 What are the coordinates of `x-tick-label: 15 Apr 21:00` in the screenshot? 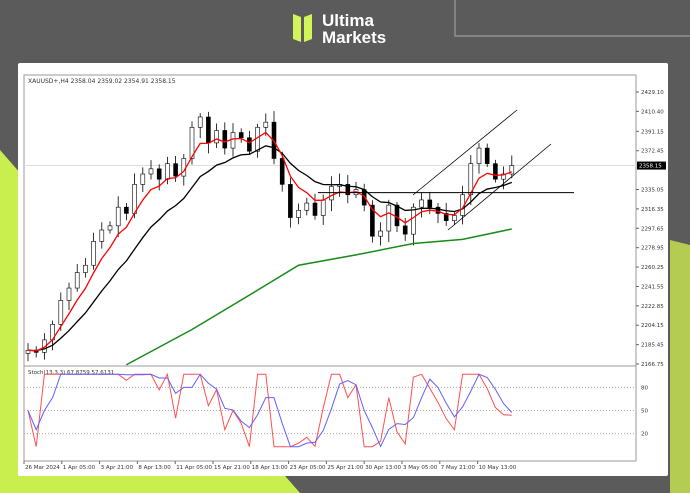 It's located at (232, 468).